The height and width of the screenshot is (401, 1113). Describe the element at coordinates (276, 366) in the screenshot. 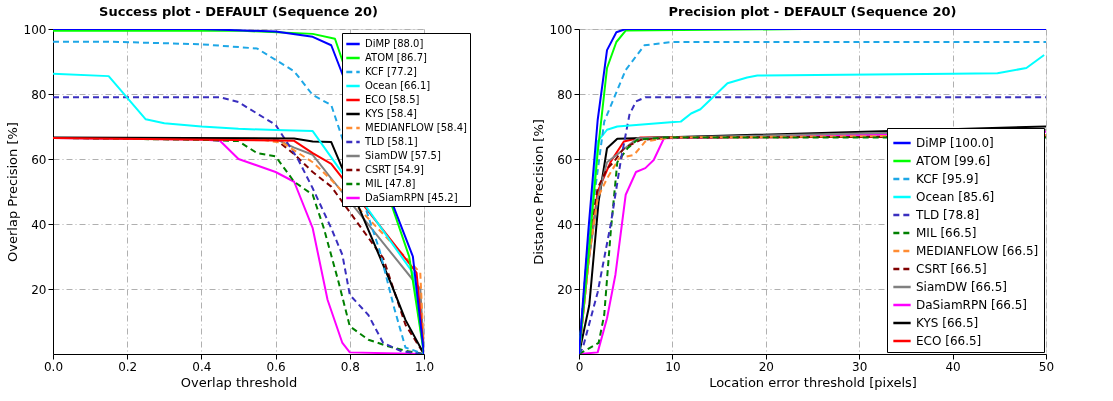

I see `x-tick-label: 0.6` at that location.